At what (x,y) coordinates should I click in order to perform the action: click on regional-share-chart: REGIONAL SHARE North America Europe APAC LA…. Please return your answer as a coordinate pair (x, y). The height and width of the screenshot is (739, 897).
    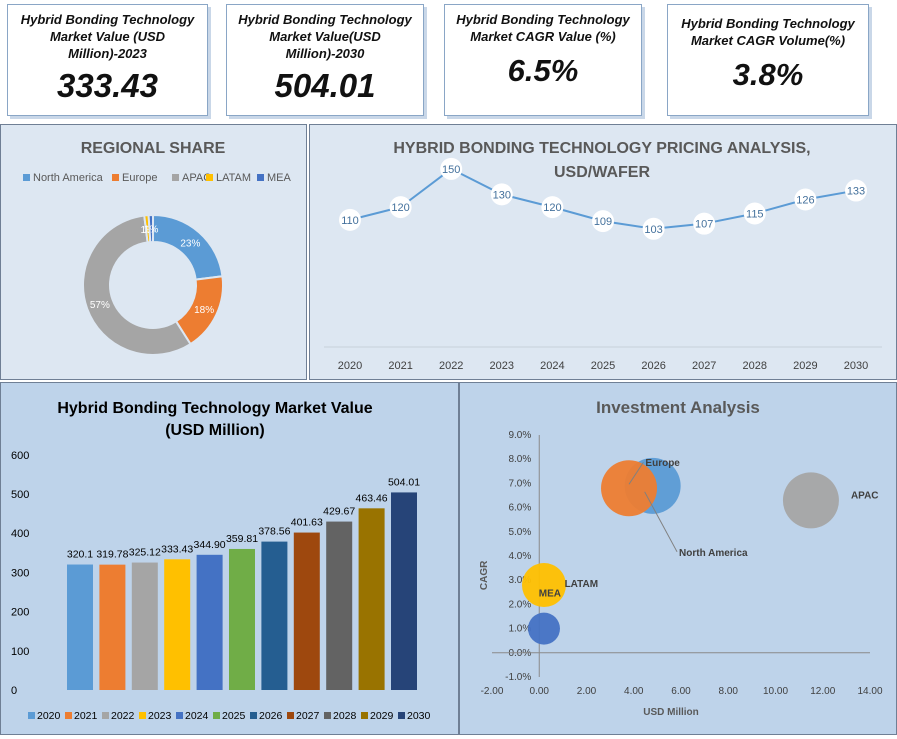
    Looking at the image, I should click on (157, 248).